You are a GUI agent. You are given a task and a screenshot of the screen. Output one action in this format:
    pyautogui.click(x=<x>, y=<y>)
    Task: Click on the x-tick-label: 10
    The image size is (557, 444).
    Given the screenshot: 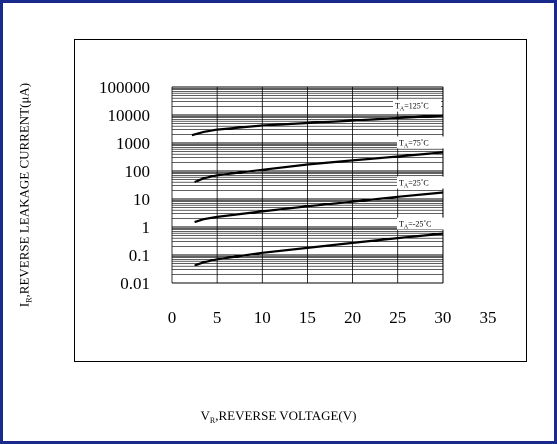 What is the action you would take?
    pyautogui.click(x=262, y=317)
    